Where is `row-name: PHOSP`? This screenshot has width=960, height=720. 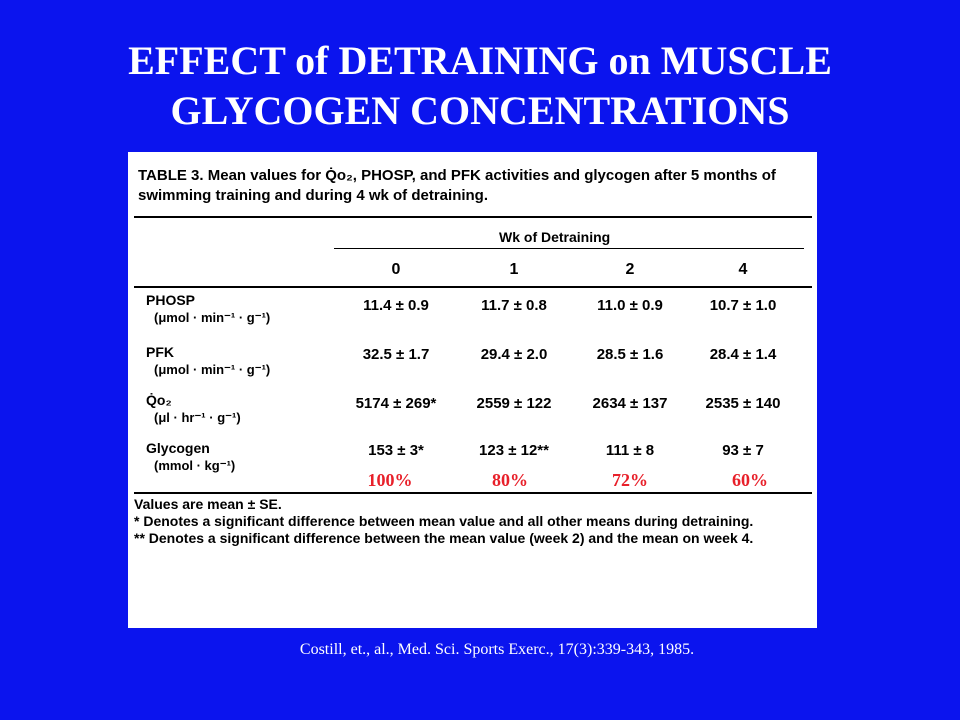 row-name: PHOSP is located at coordinates (171, 300).